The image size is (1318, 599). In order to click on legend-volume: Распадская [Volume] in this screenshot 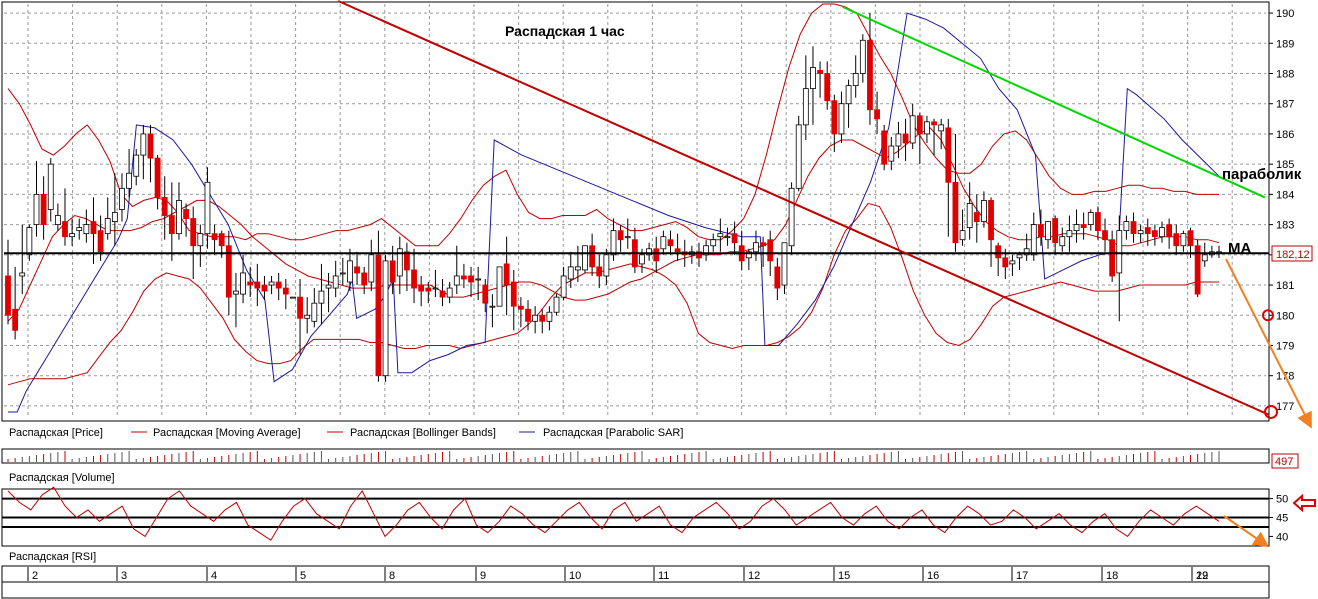, I will do `click(62, 478)`.